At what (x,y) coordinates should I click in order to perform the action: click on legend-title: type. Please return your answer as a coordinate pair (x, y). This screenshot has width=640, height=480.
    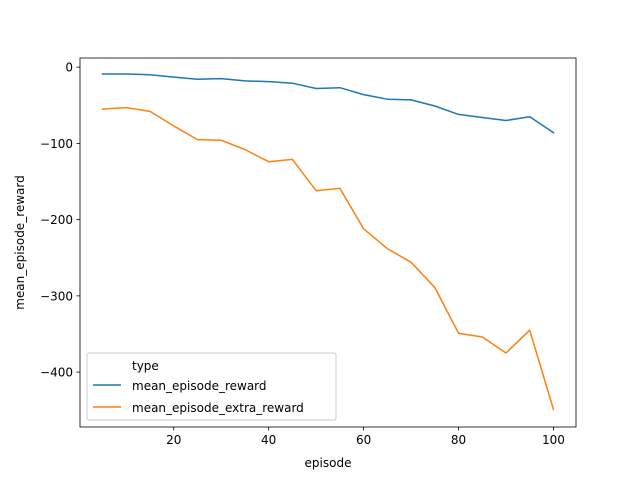
    Looking at the image, I should click on (145, 366).